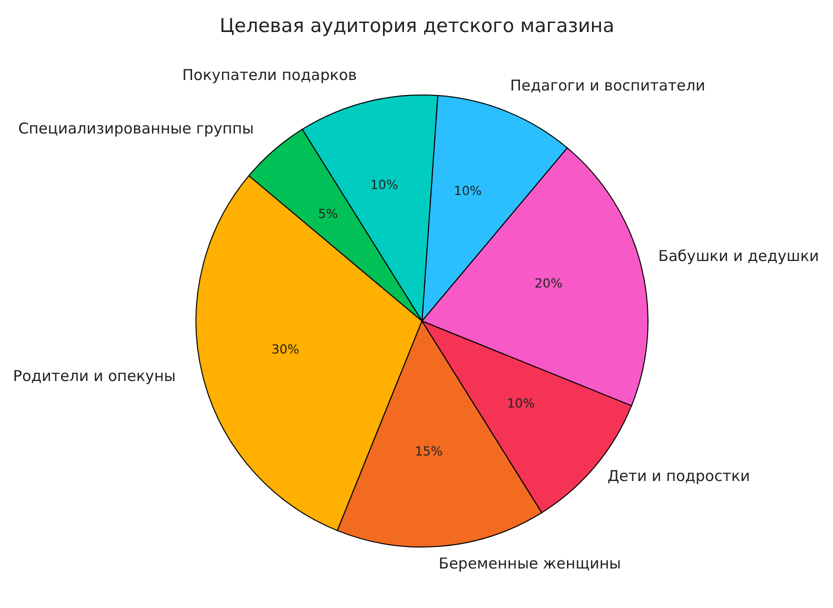 This screenshot has height=608, width=833. Describe the element at coordinates (548, 283) in the screenshot. I see `data-label: 20%` at that location.